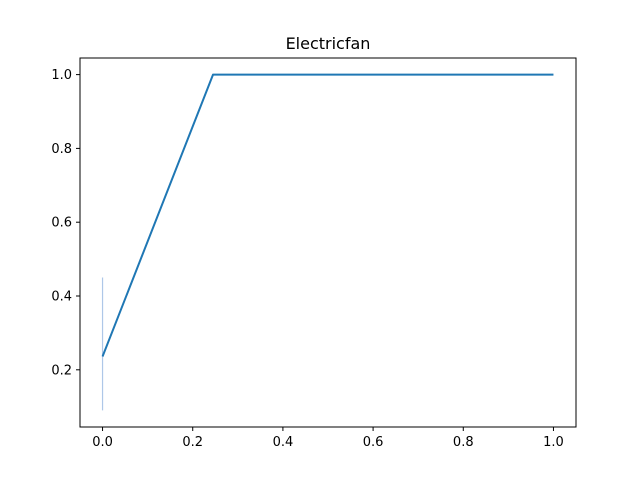  I want to click on y-tick-label: 1.0, so click(61, 75).